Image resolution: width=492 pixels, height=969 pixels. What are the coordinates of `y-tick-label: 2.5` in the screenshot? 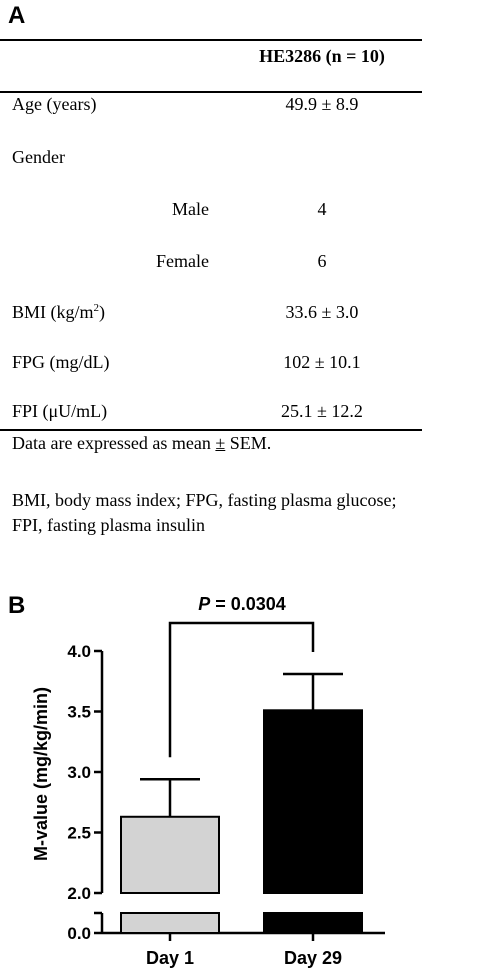 It's located at (79, 833).